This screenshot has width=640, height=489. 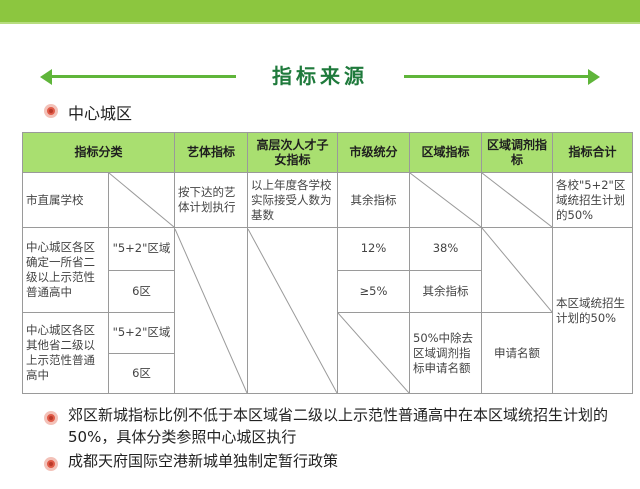 I want to click on row1-city: 其余指标, so click(x=373, y=200).